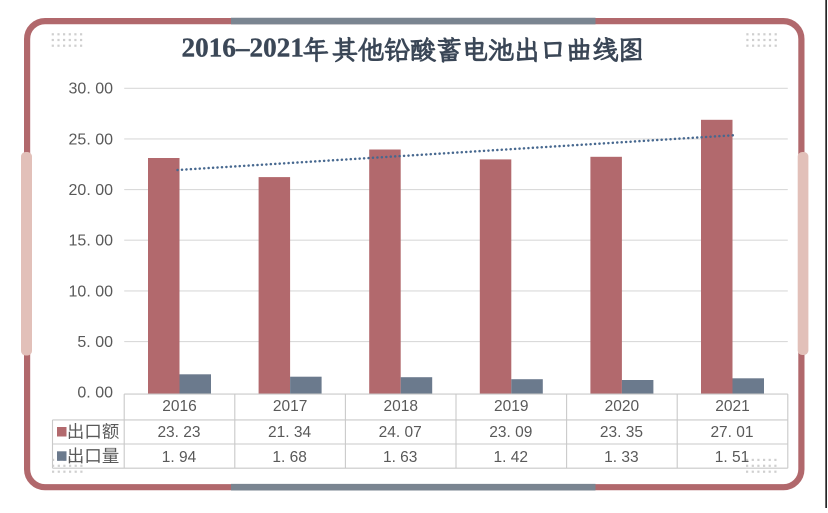  Describe the element at coordinates (732, 457) in the screenshot. I see `svg-text: 1. 51` at that location.